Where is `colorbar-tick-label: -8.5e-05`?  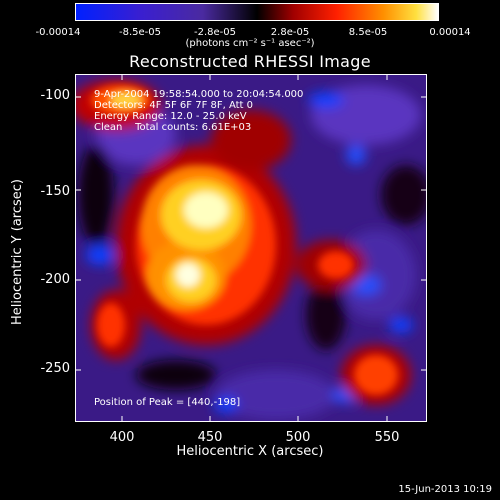
colorbar-tick-label: -8.5e-05 is located at coordinates (140, 32).